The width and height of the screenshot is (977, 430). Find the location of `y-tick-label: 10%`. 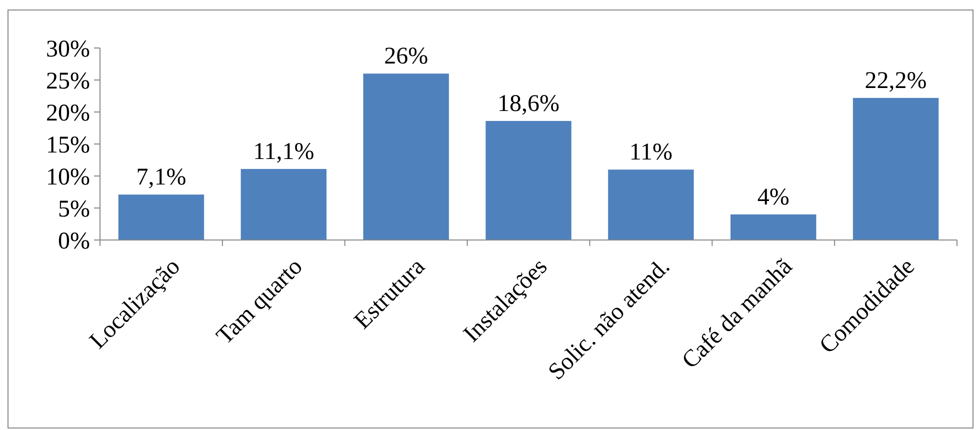

y-tick-label: 10% is located at coordinates (68, 177).